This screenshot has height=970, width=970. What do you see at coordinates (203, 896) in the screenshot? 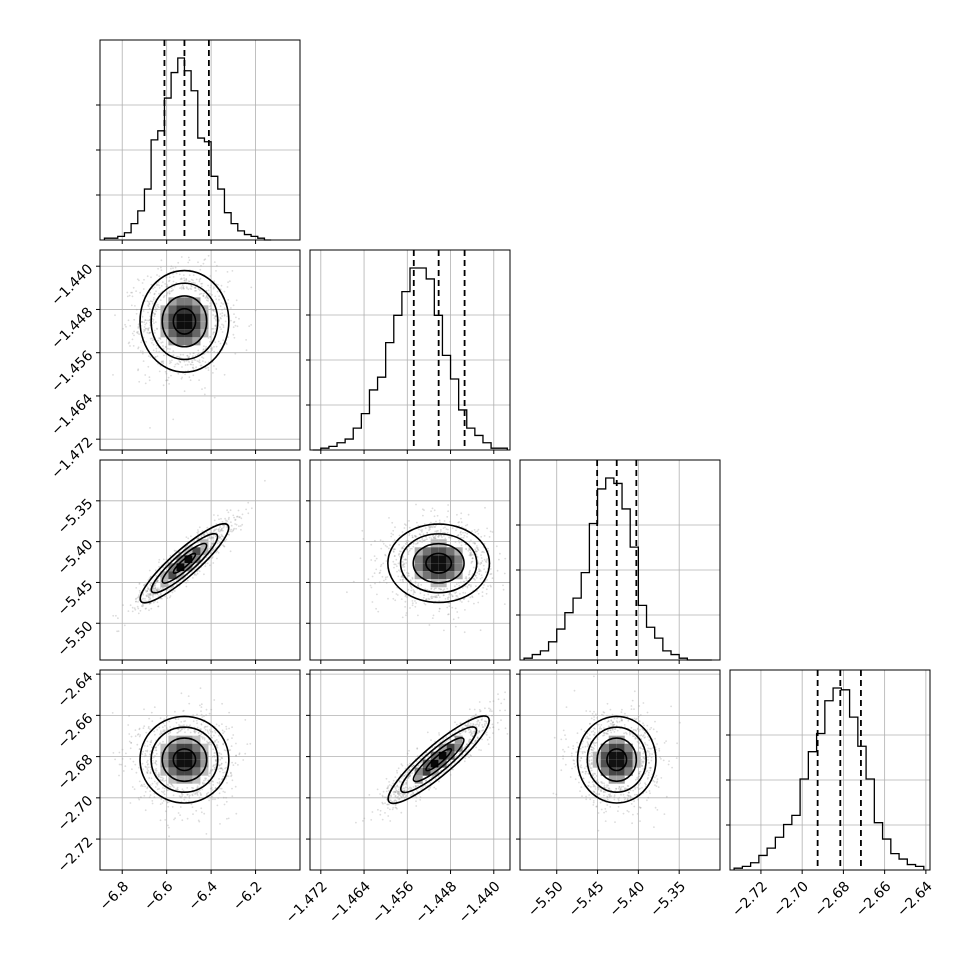
I see `x-tick-label: −6.4` at bounding box center [203, 896].